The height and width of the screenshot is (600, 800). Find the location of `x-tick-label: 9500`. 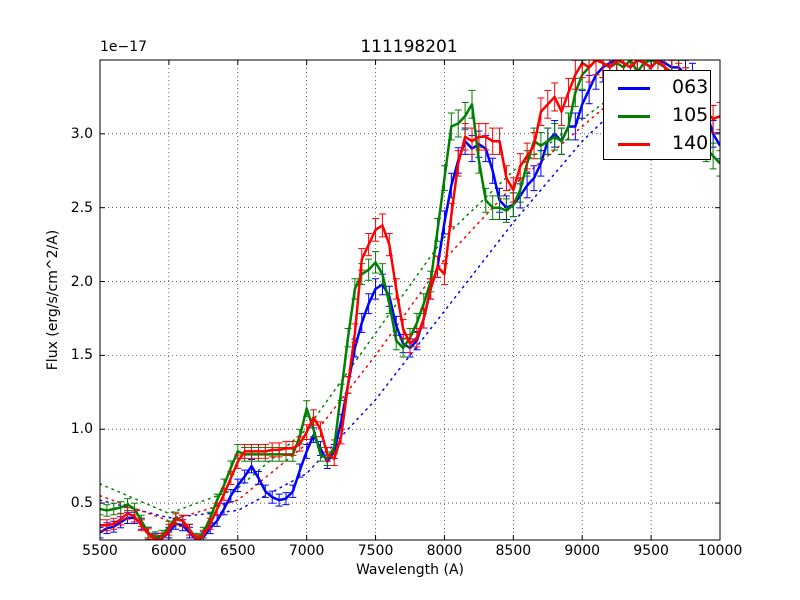

x-tick-label: 9500 is located at coordinates (651, 551).